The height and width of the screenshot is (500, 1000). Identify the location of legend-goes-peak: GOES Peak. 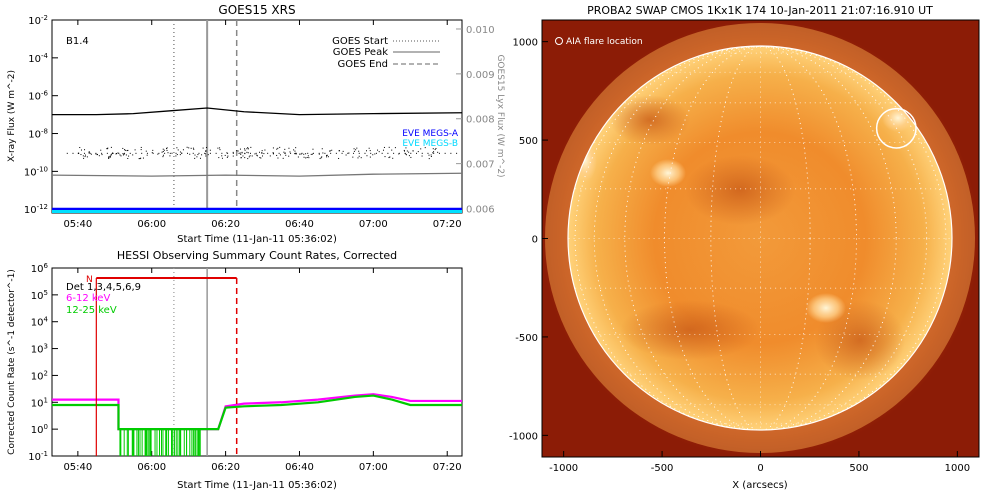
(360, 52).